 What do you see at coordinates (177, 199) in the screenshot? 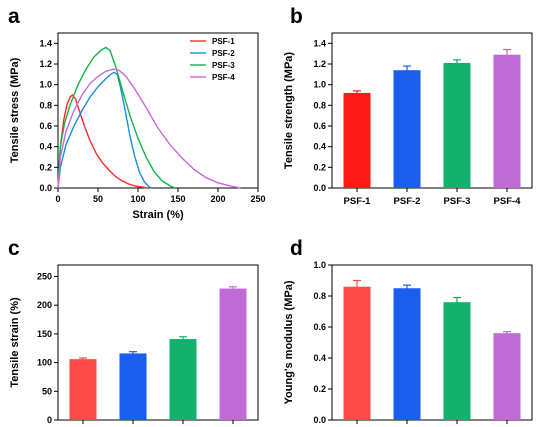
I see `x-tick-label-a: 150` at bounding box center [177, 199].